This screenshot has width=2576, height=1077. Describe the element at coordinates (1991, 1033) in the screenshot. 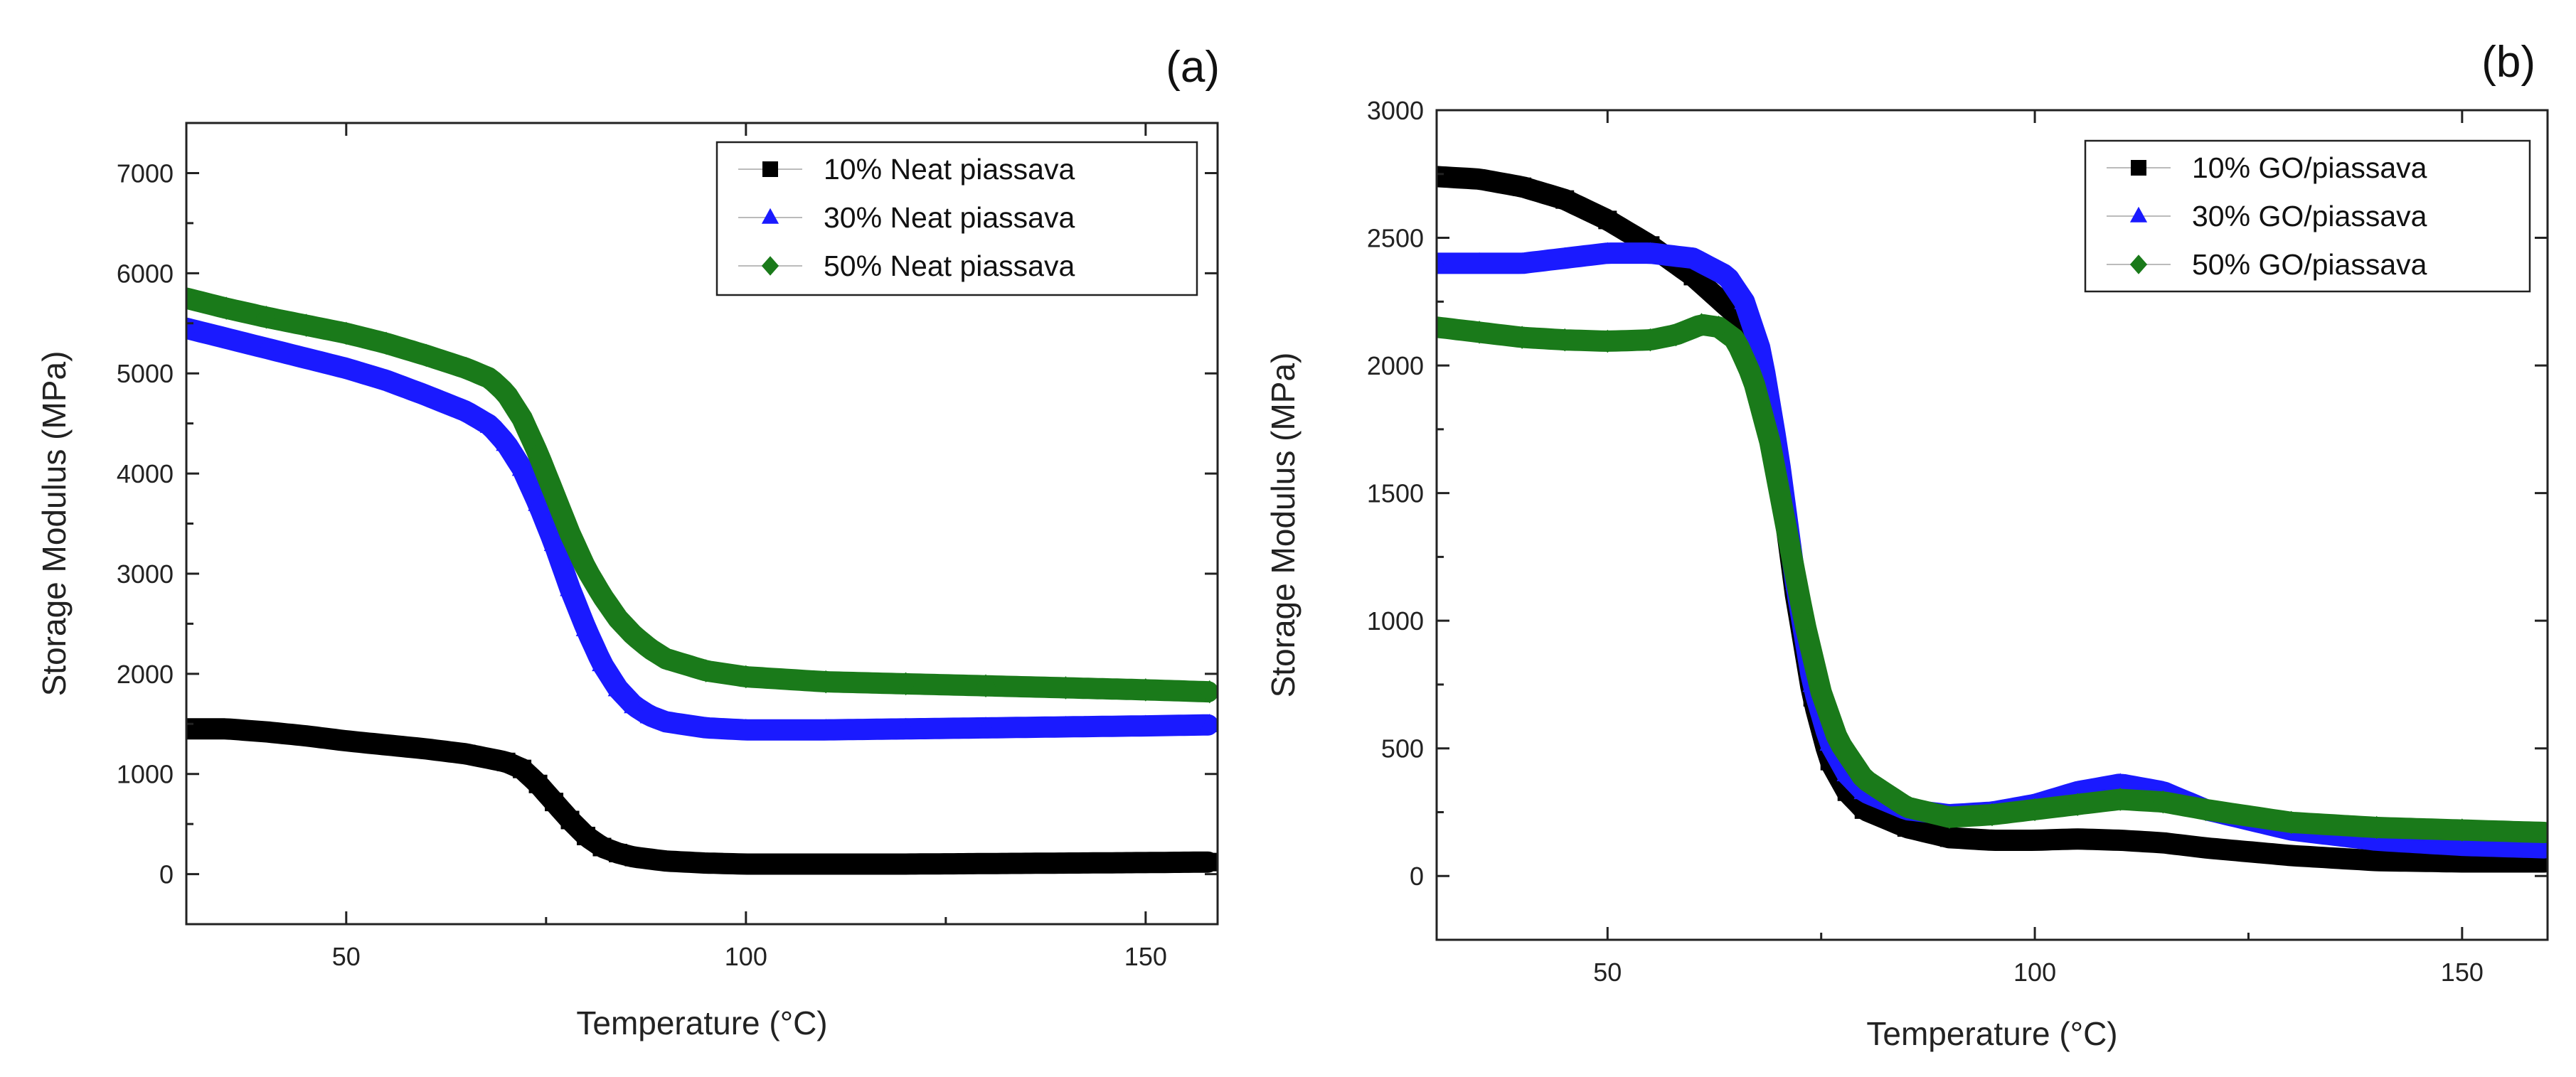

I see `panel-b-x-axis-title: Temperature (°C)` at that location.